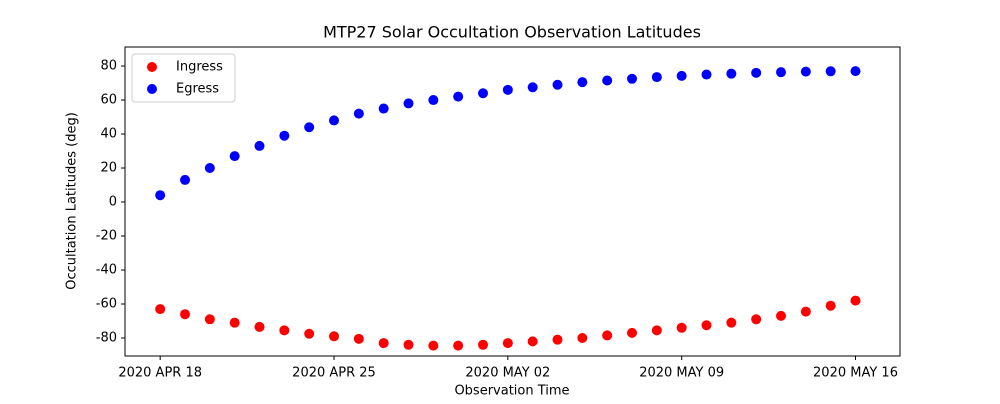  Describe the element at coordinates (160, 373) in the screenshot. I see `x-tick-label: 2020 APR 18` at that location.